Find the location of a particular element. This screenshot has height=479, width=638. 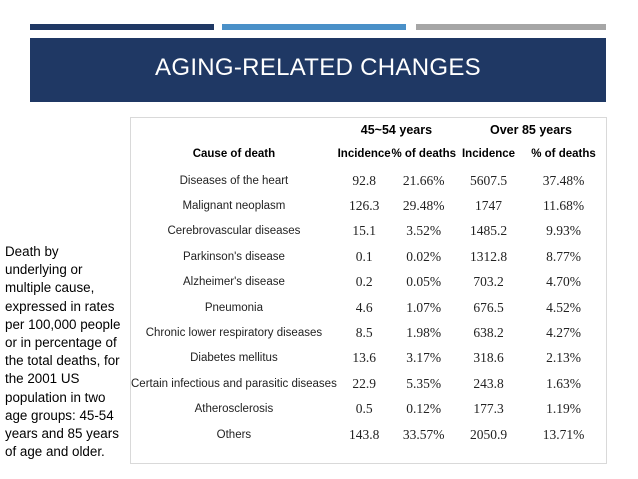

cell-pct-young: 1.07% is located at coordinates (424, 307).